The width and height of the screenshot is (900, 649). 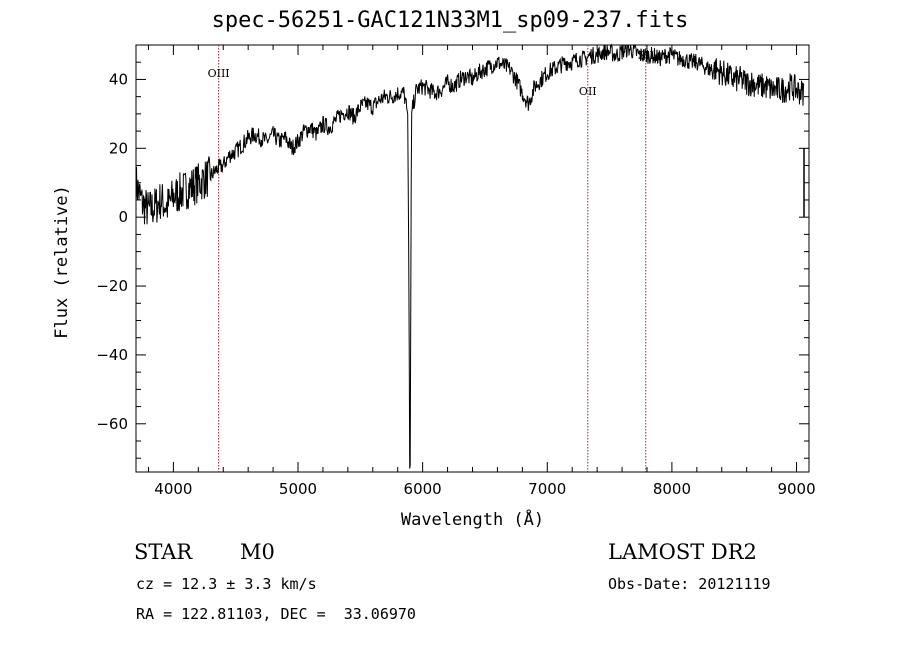 What do you see at coordinates (118, 79) in the screenshot?
I see `y-tick-label-40: 40` at bounding box center [118, 79].